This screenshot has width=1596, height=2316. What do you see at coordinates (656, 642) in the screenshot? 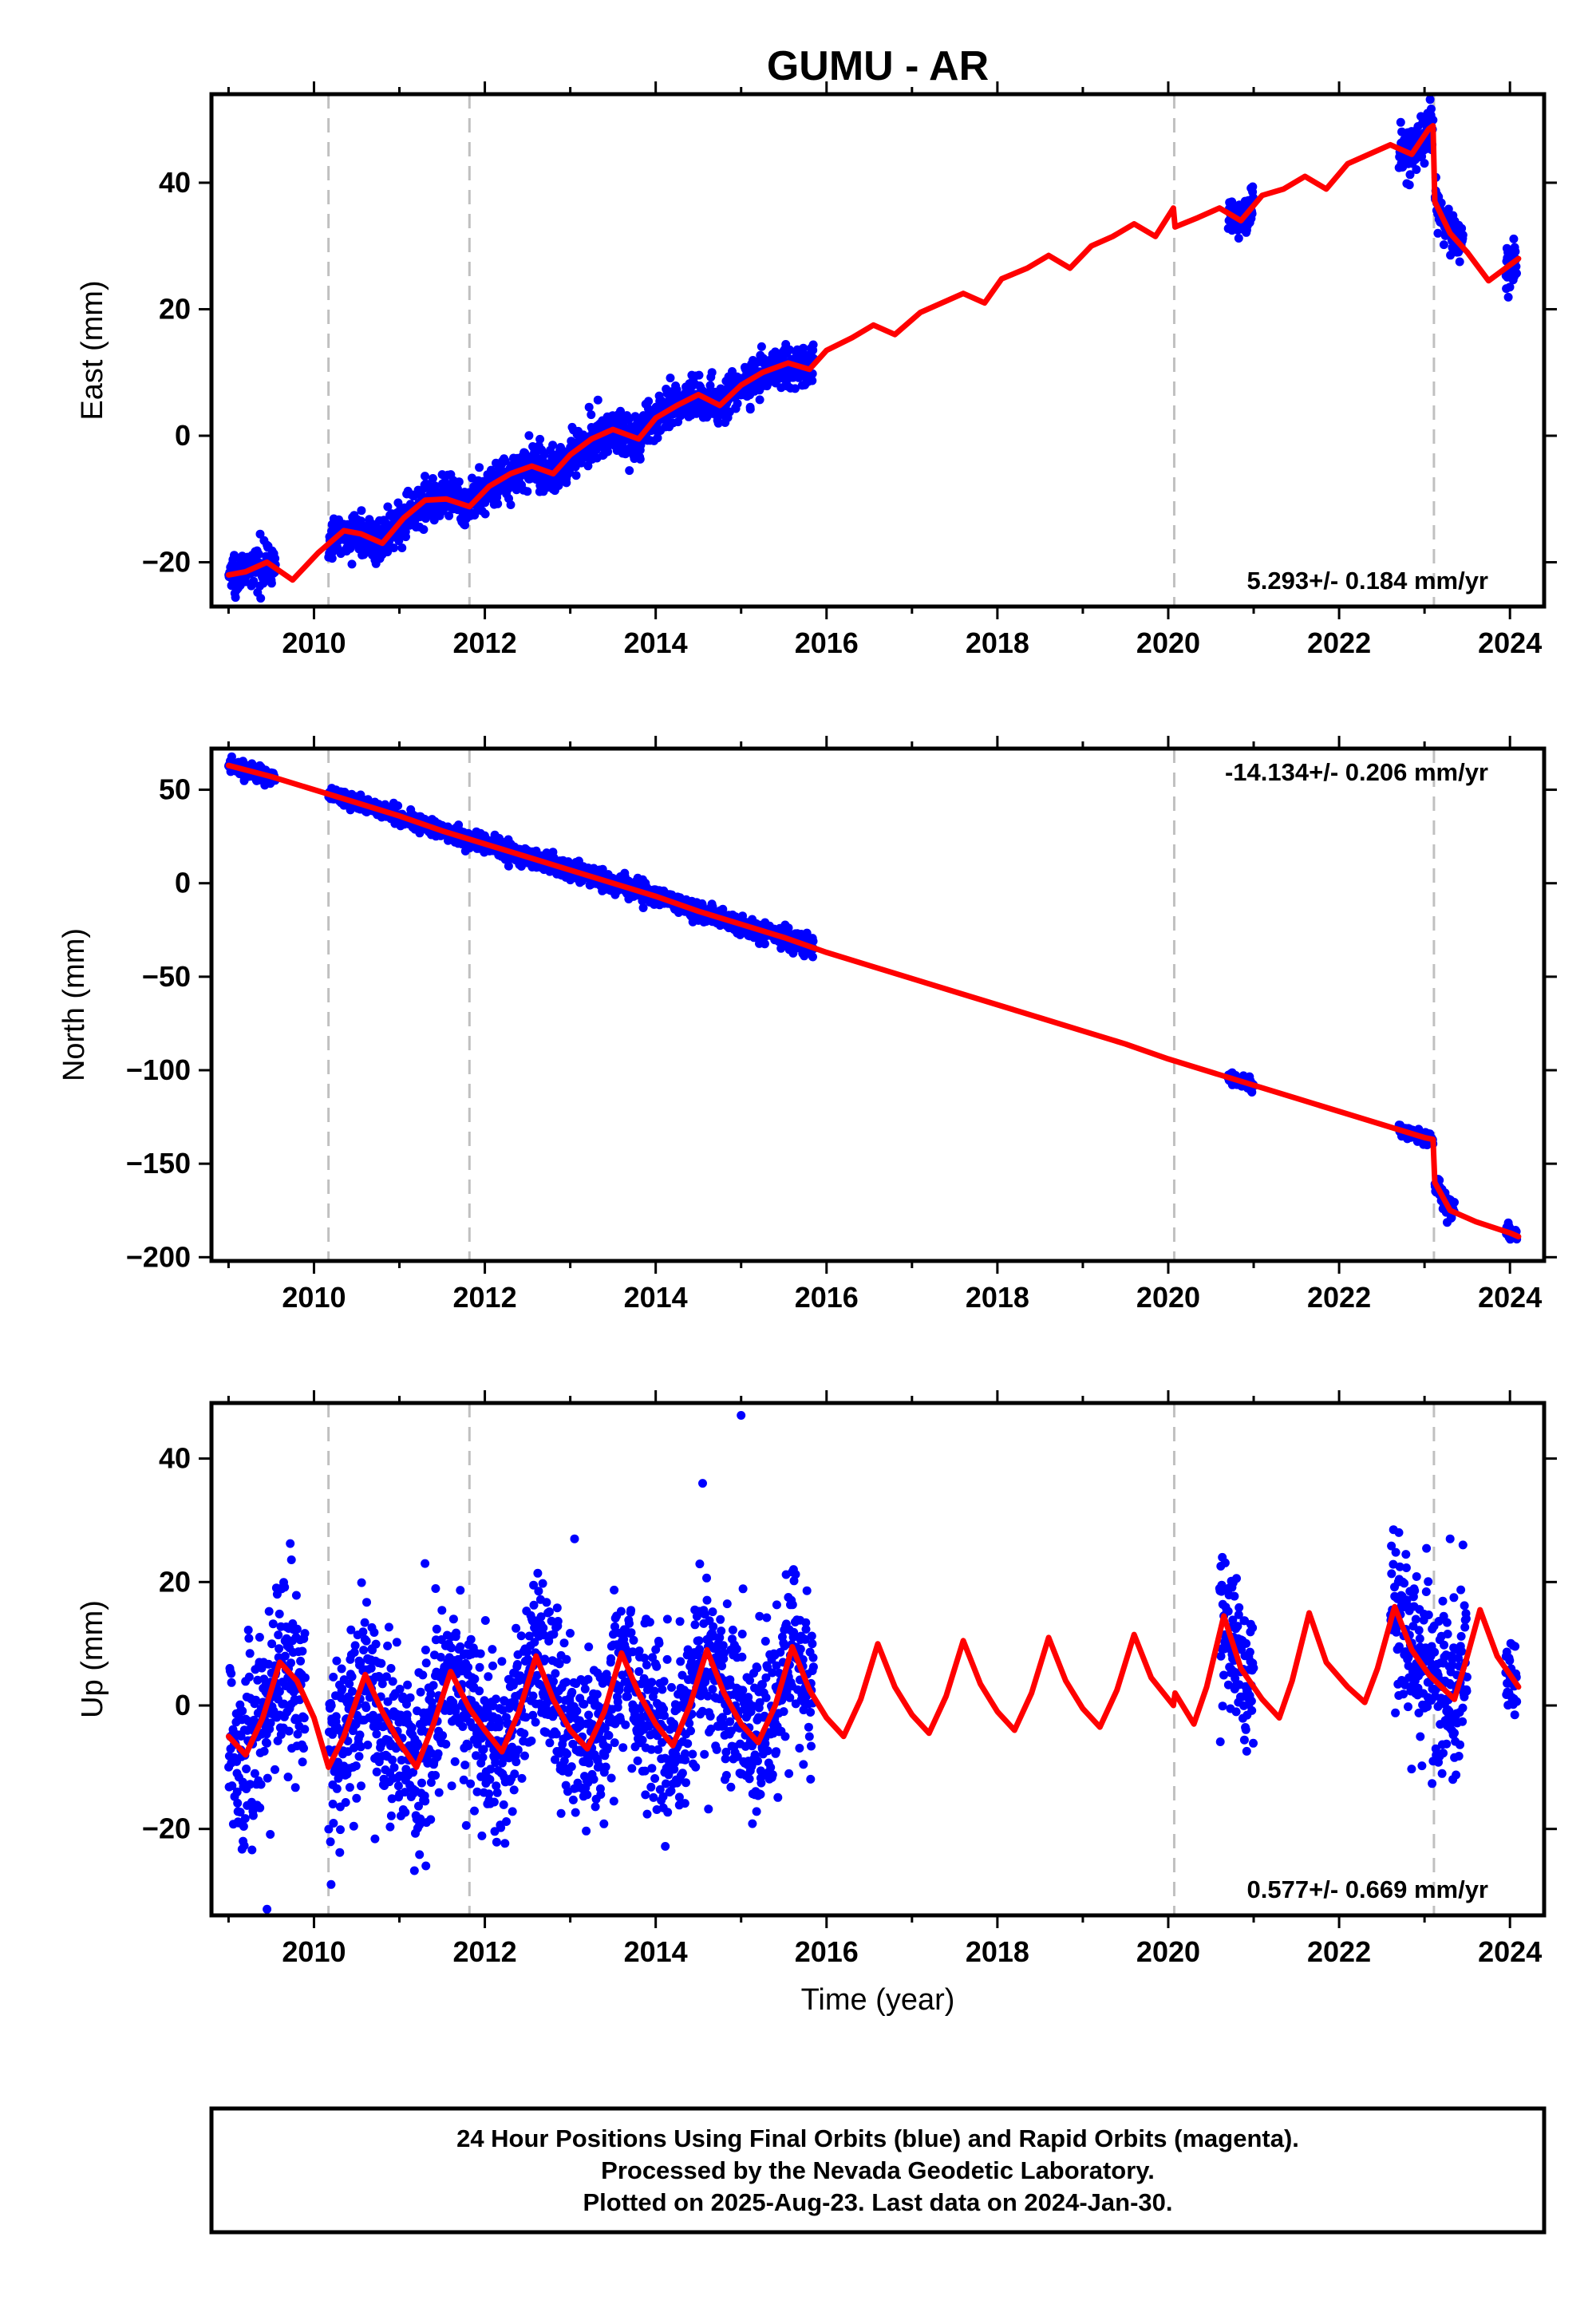
I see `x-tick-label: 2014` at bounding box center [656, 642].